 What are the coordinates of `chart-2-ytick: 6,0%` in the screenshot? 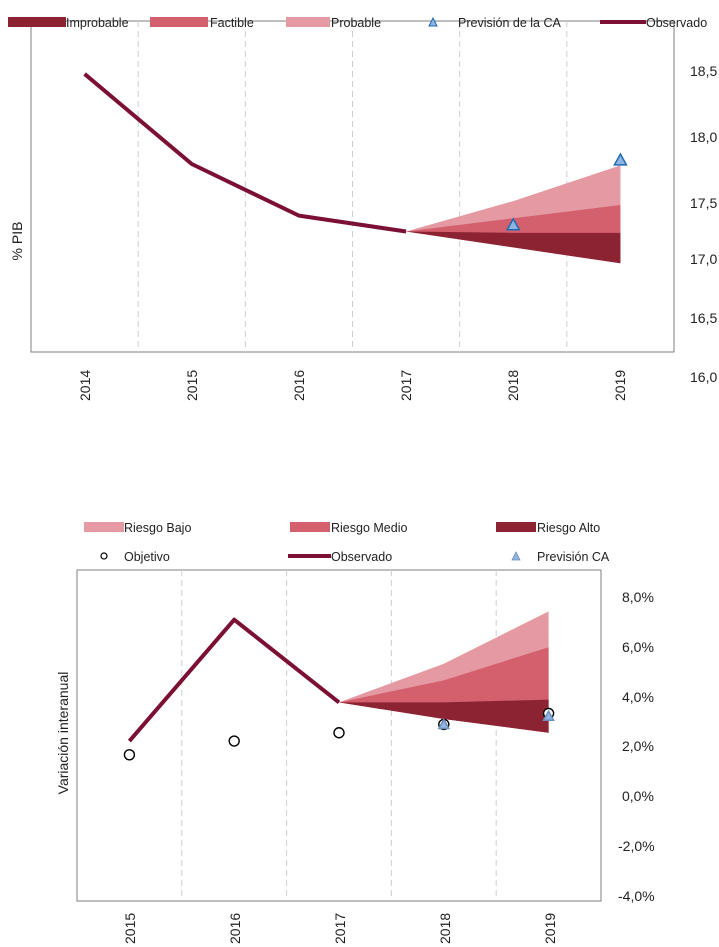 It's located at (638, 647).